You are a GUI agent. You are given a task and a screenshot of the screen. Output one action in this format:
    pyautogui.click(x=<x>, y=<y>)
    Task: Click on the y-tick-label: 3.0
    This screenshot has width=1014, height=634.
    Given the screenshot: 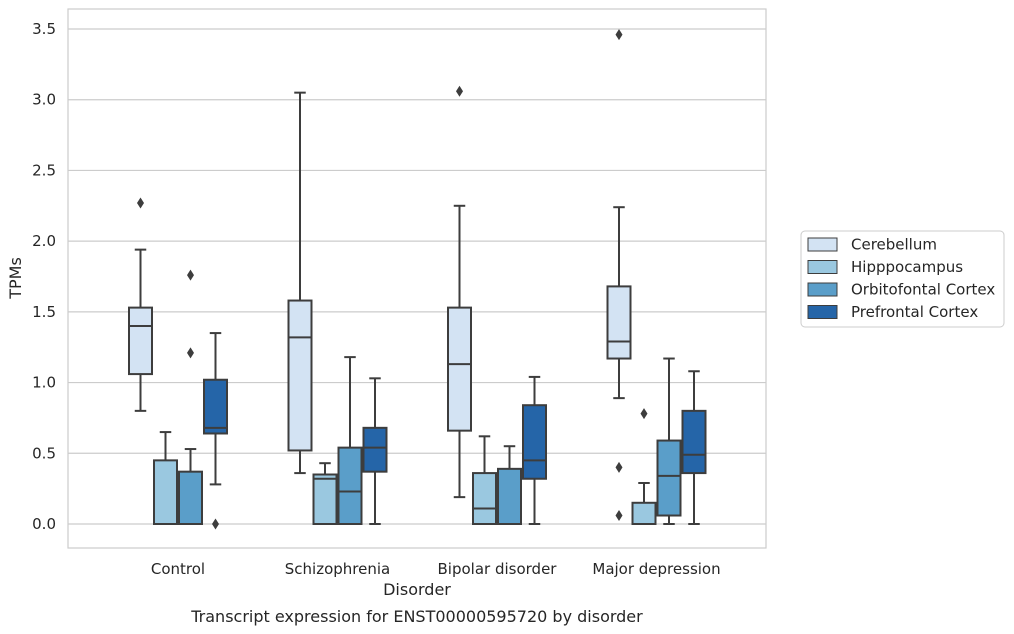 What is the action you would take?
    pyautogui.click(x=44, y=100)
    